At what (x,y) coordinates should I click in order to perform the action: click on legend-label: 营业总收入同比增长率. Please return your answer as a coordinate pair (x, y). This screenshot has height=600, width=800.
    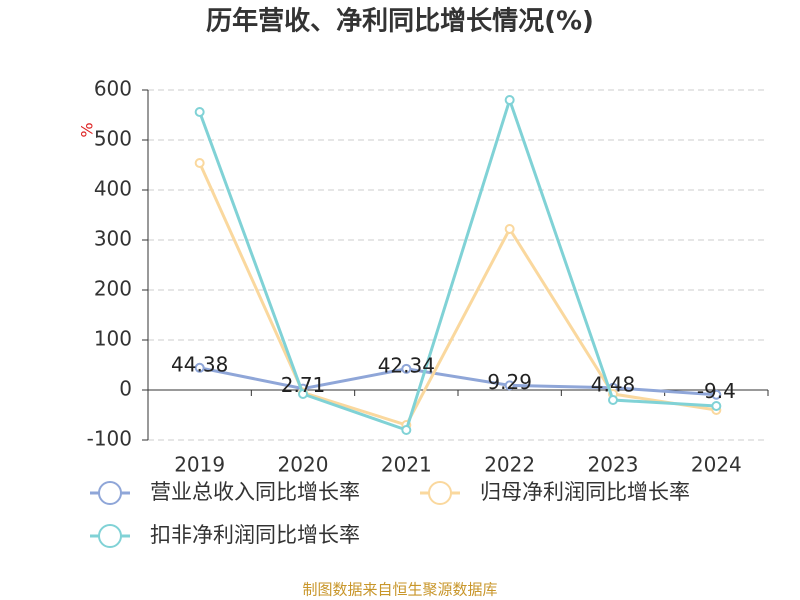
    Looking at the image, I should click on (255, 492).